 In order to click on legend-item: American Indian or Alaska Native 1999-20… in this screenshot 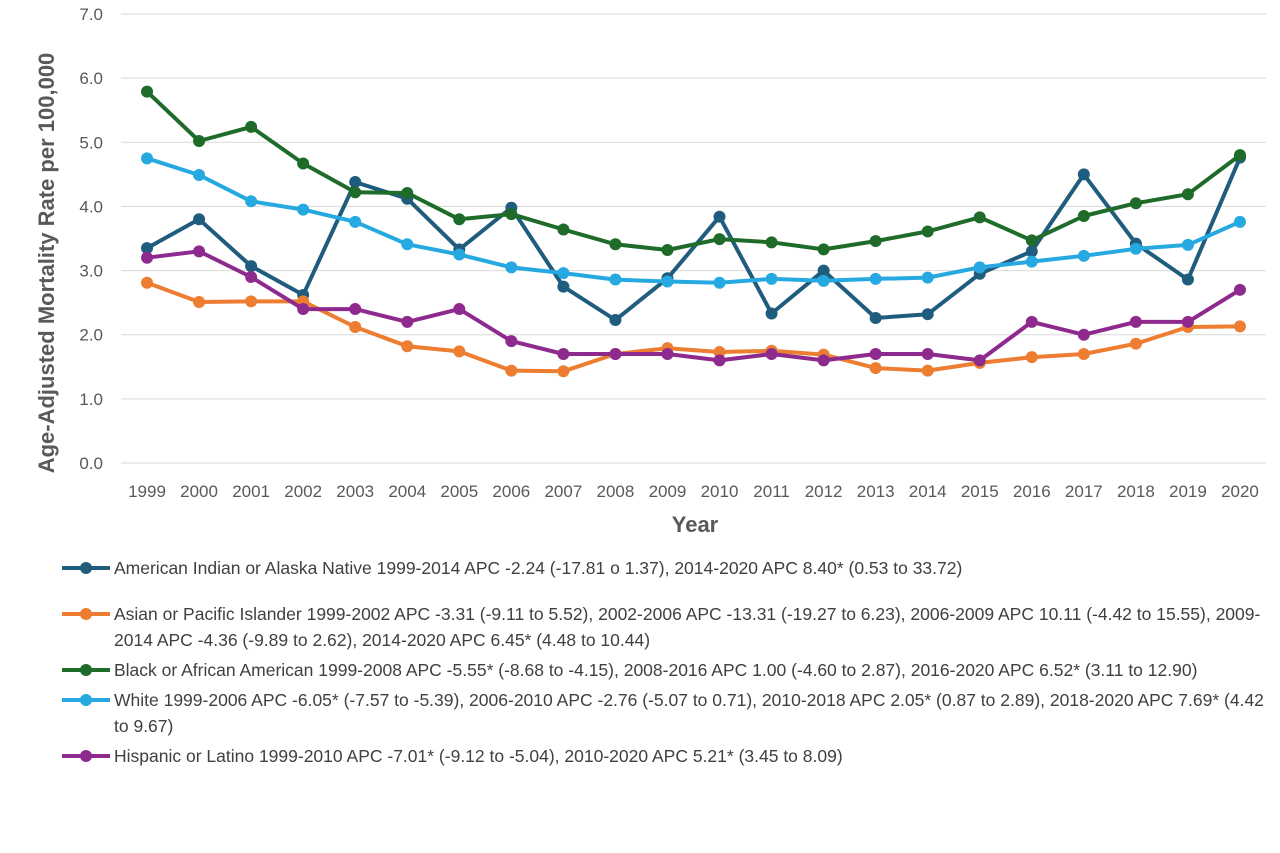, I will do `click(665, 568)`.